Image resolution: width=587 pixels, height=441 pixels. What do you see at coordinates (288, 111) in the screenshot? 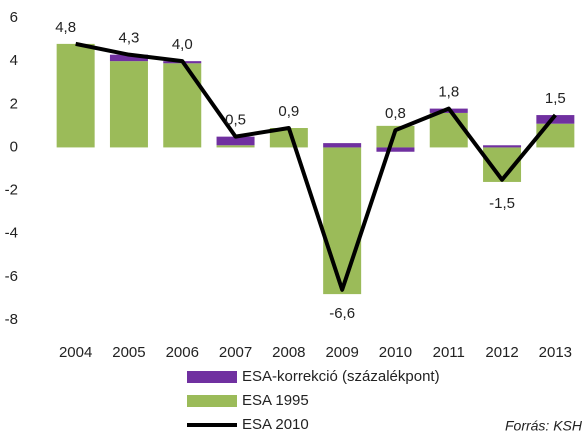
I see `data-label: 0,9` at bounding box center [288, 111].